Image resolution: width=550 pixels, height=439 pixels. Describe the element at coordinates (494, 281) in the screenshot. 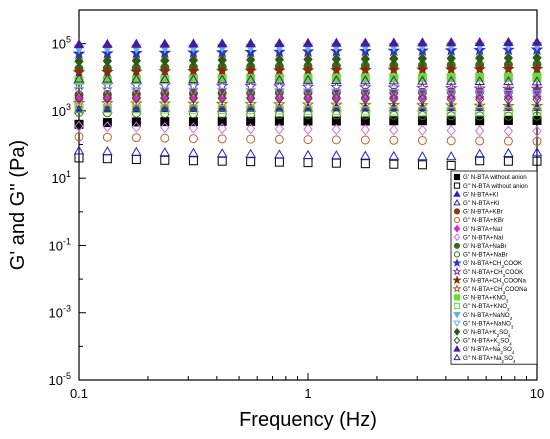

I see `legend-label: G' N-BTA+CH3COONa` at that location.